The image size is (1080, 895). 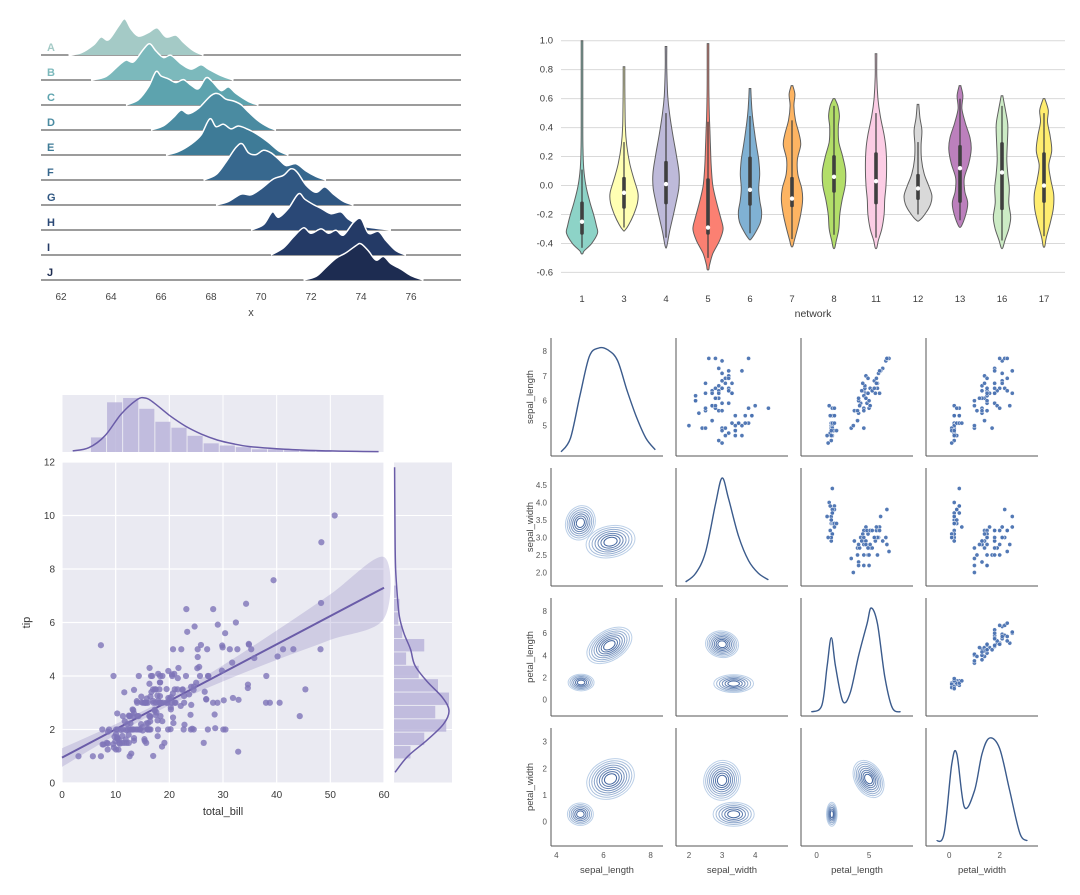 I want to click on ridge-label: G, so click(x=51, y=198).